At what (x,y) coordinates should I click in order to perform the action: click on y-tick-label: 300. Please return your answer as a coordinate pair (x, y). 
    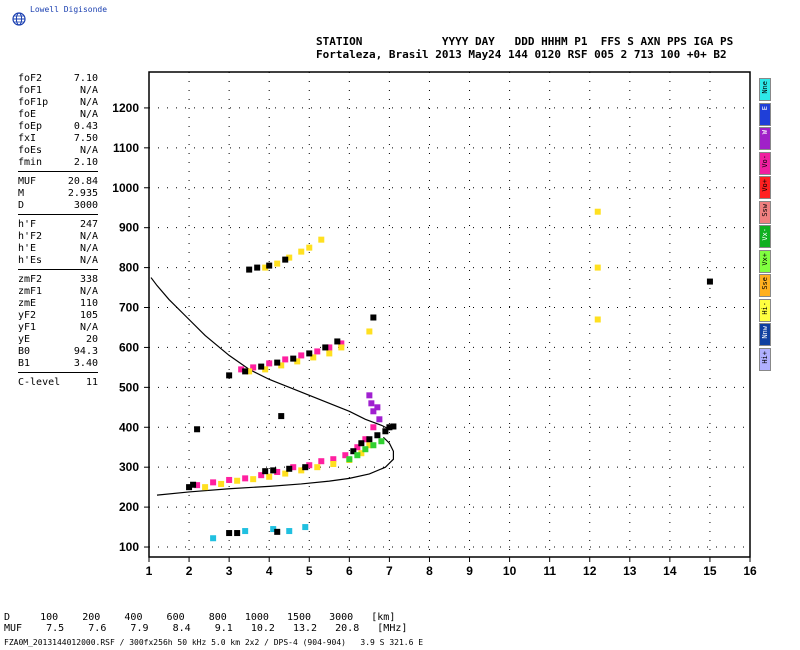
    Looking at the image, I should click on (129, 467).